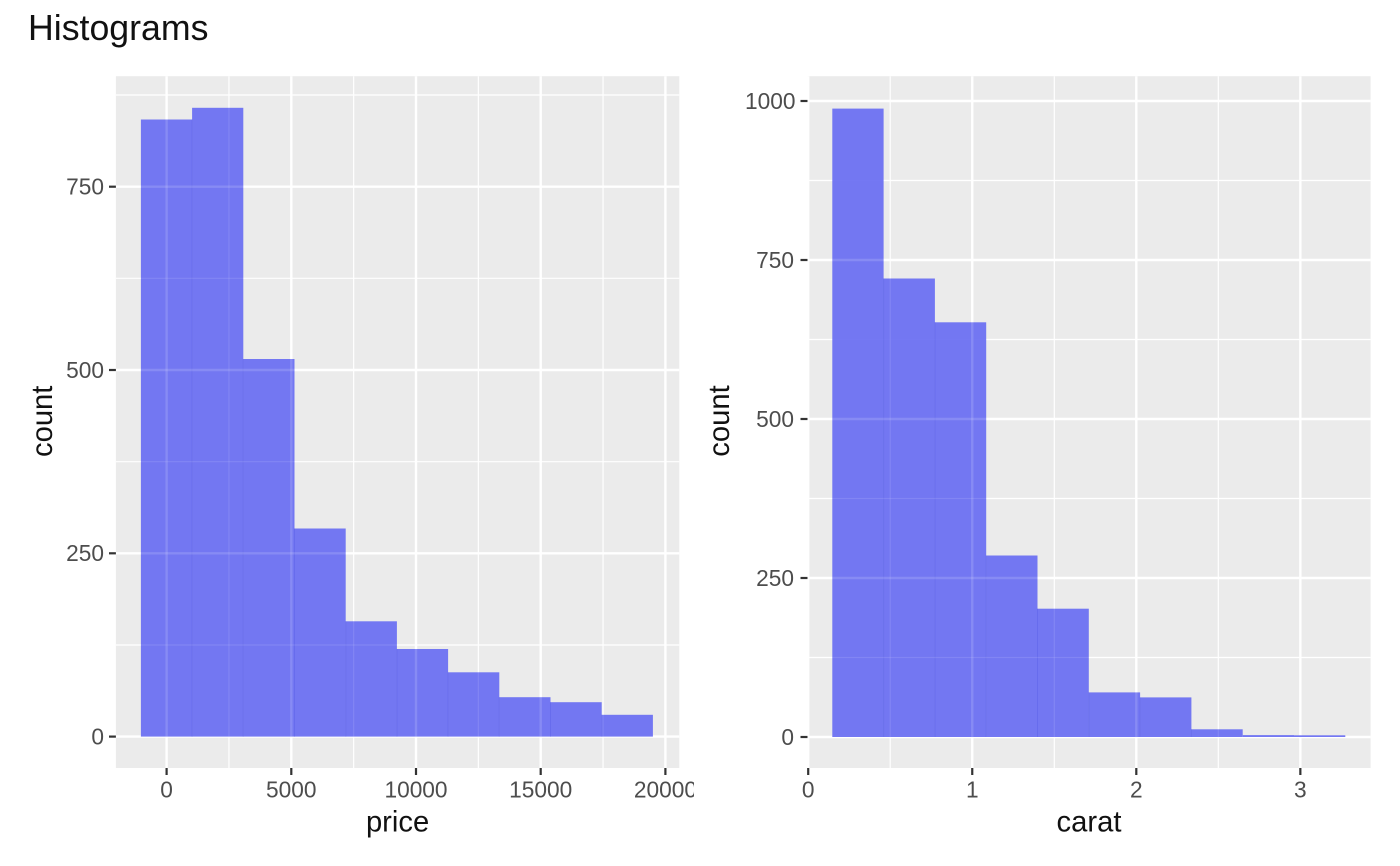 This screenshot has height=866, width=1400. Describe the element at coordinates (540, 790) in the screenshot. I see `svg-text: 15000` at that location.